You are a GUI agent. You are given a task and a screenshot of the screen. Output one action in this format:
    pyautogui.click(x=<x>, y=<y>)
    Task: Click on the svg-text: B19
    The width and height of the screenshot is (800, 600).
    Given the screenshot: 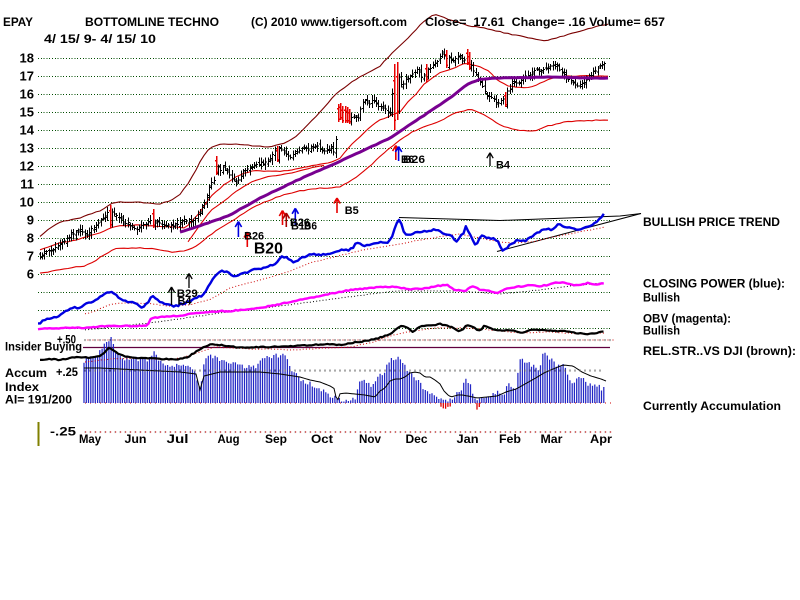 What is the action you would take?
    pyautogui.click(x=301, y=226)
    